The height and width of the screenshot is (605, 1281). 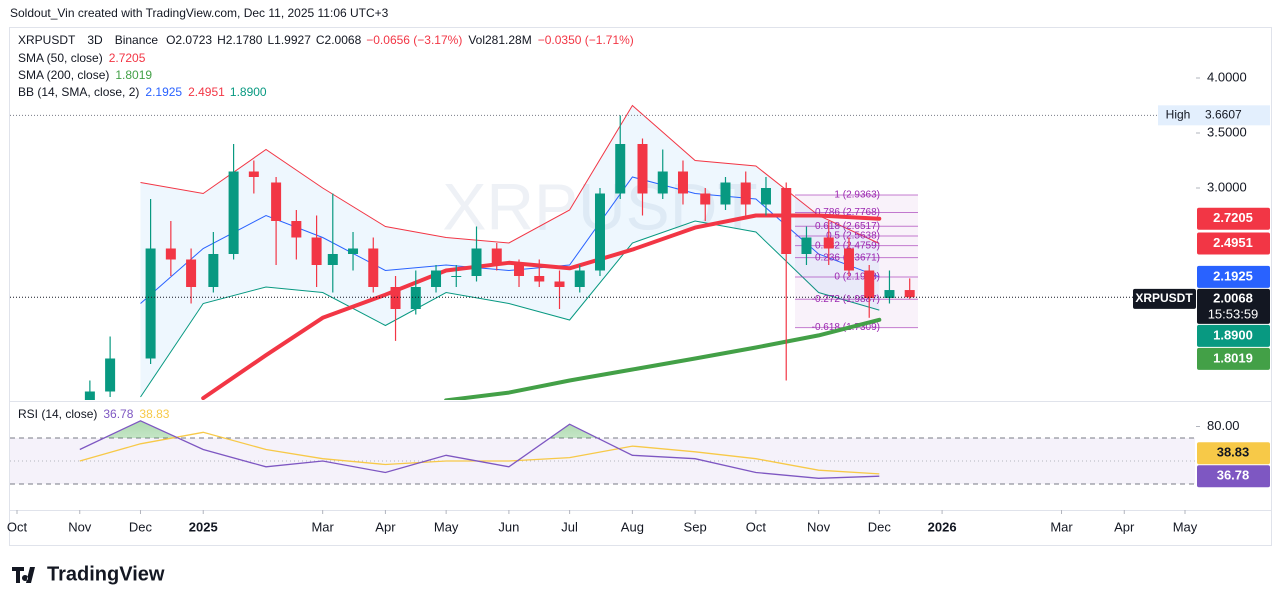 What do you see at coordinates (1227, 186) in the screenshot?
I see `y-tick-label: 3.0000` at bounding box center [1227, 186].